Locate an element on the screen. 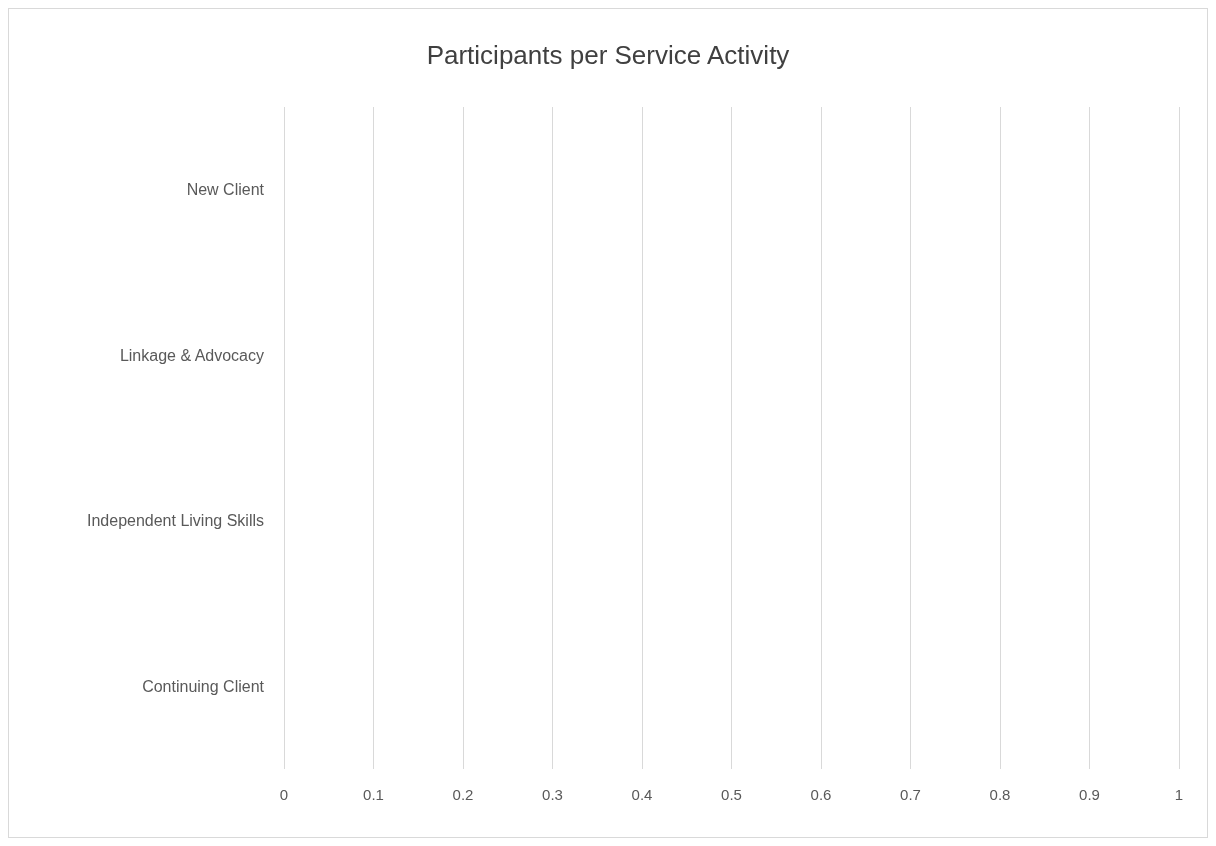 Image resolution: width=1216 pixels, height=846 pixels. y-tick-label: Linkage & Advocacy is located at coordinates (191, 355).